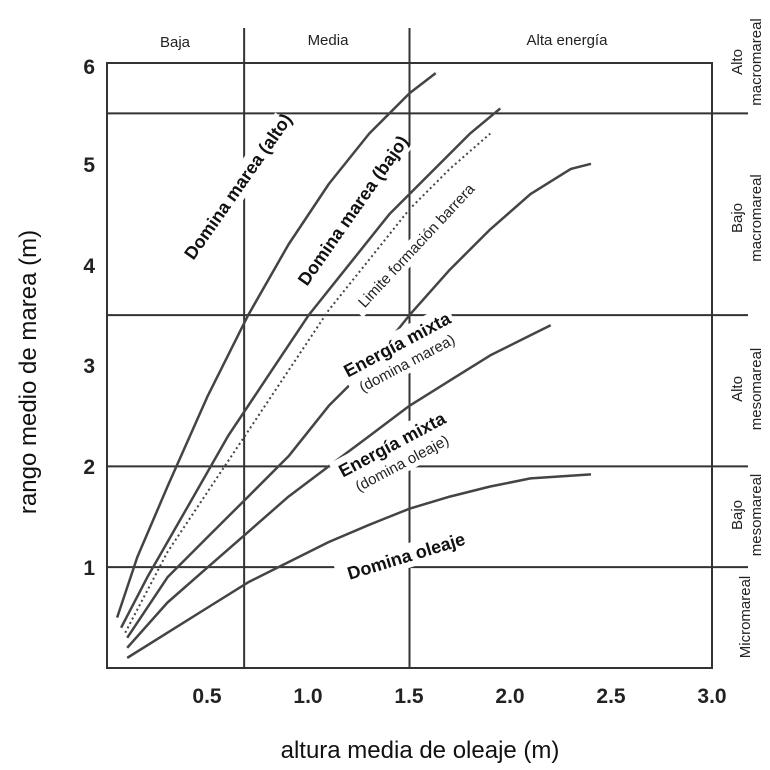 The width and height of the screenshot is (770, 770). Describe the element at coordinates (89, 568) in the screenshot. I see `y-tick-label: 1` at that location.